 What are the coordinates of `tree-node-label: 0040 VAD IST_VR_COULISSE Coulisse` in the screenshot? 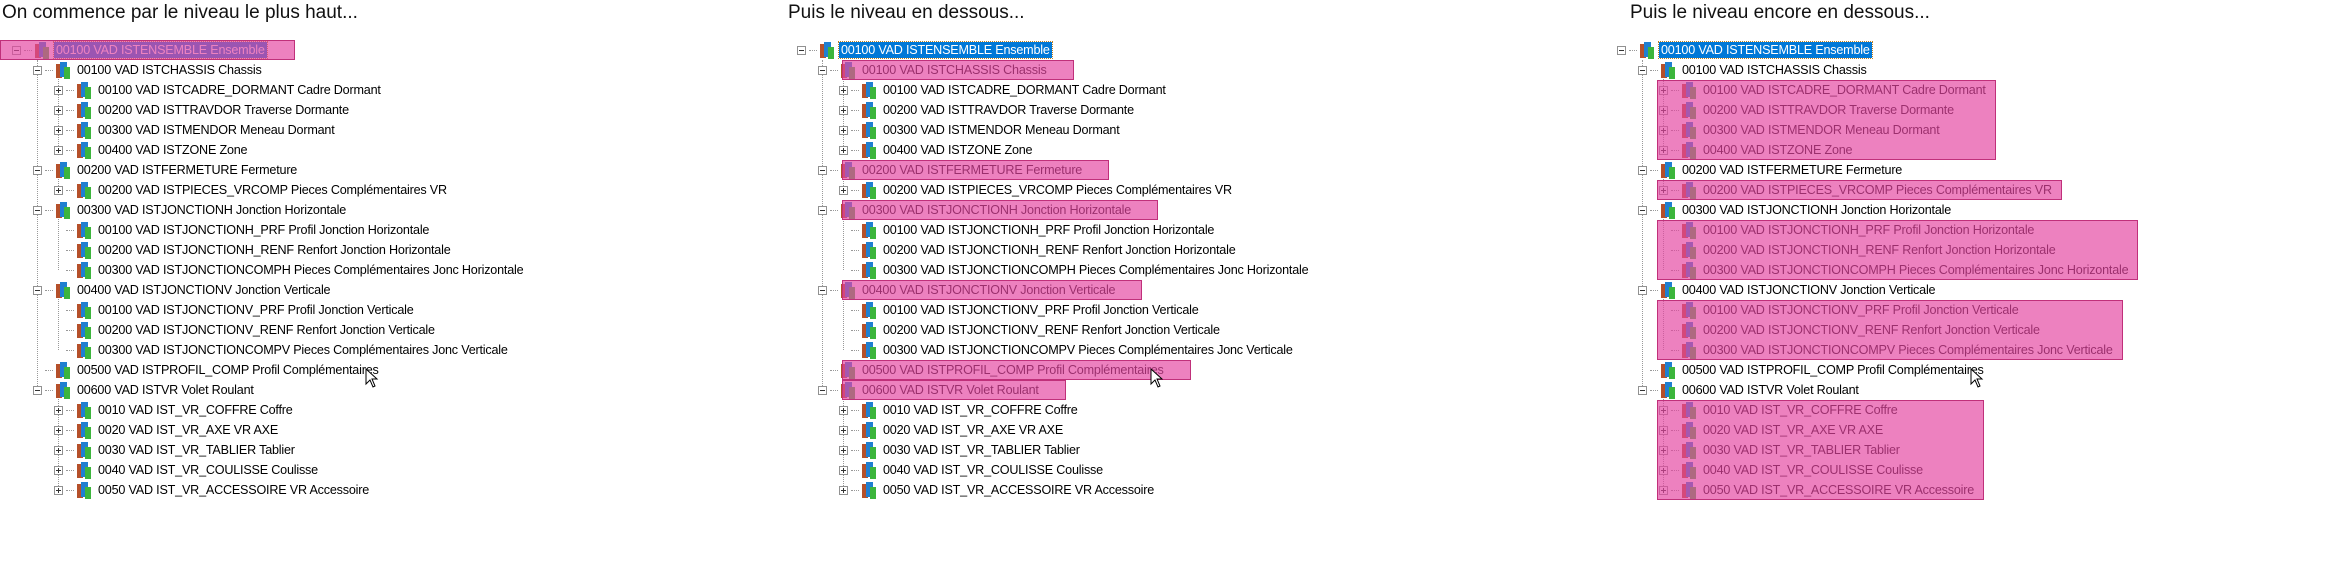 It's located at (208, 470).